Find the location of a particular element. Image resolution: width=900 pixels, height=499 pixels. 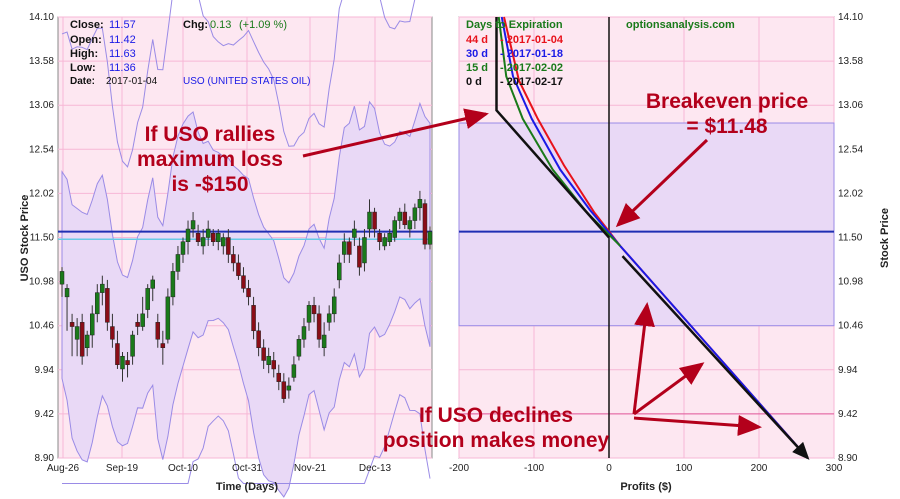

left-x-ticks: Aug-26 Sep-19 Oct-10 Oct-31 Nov-21 Dec-13 is located at coordinates (219, 468).